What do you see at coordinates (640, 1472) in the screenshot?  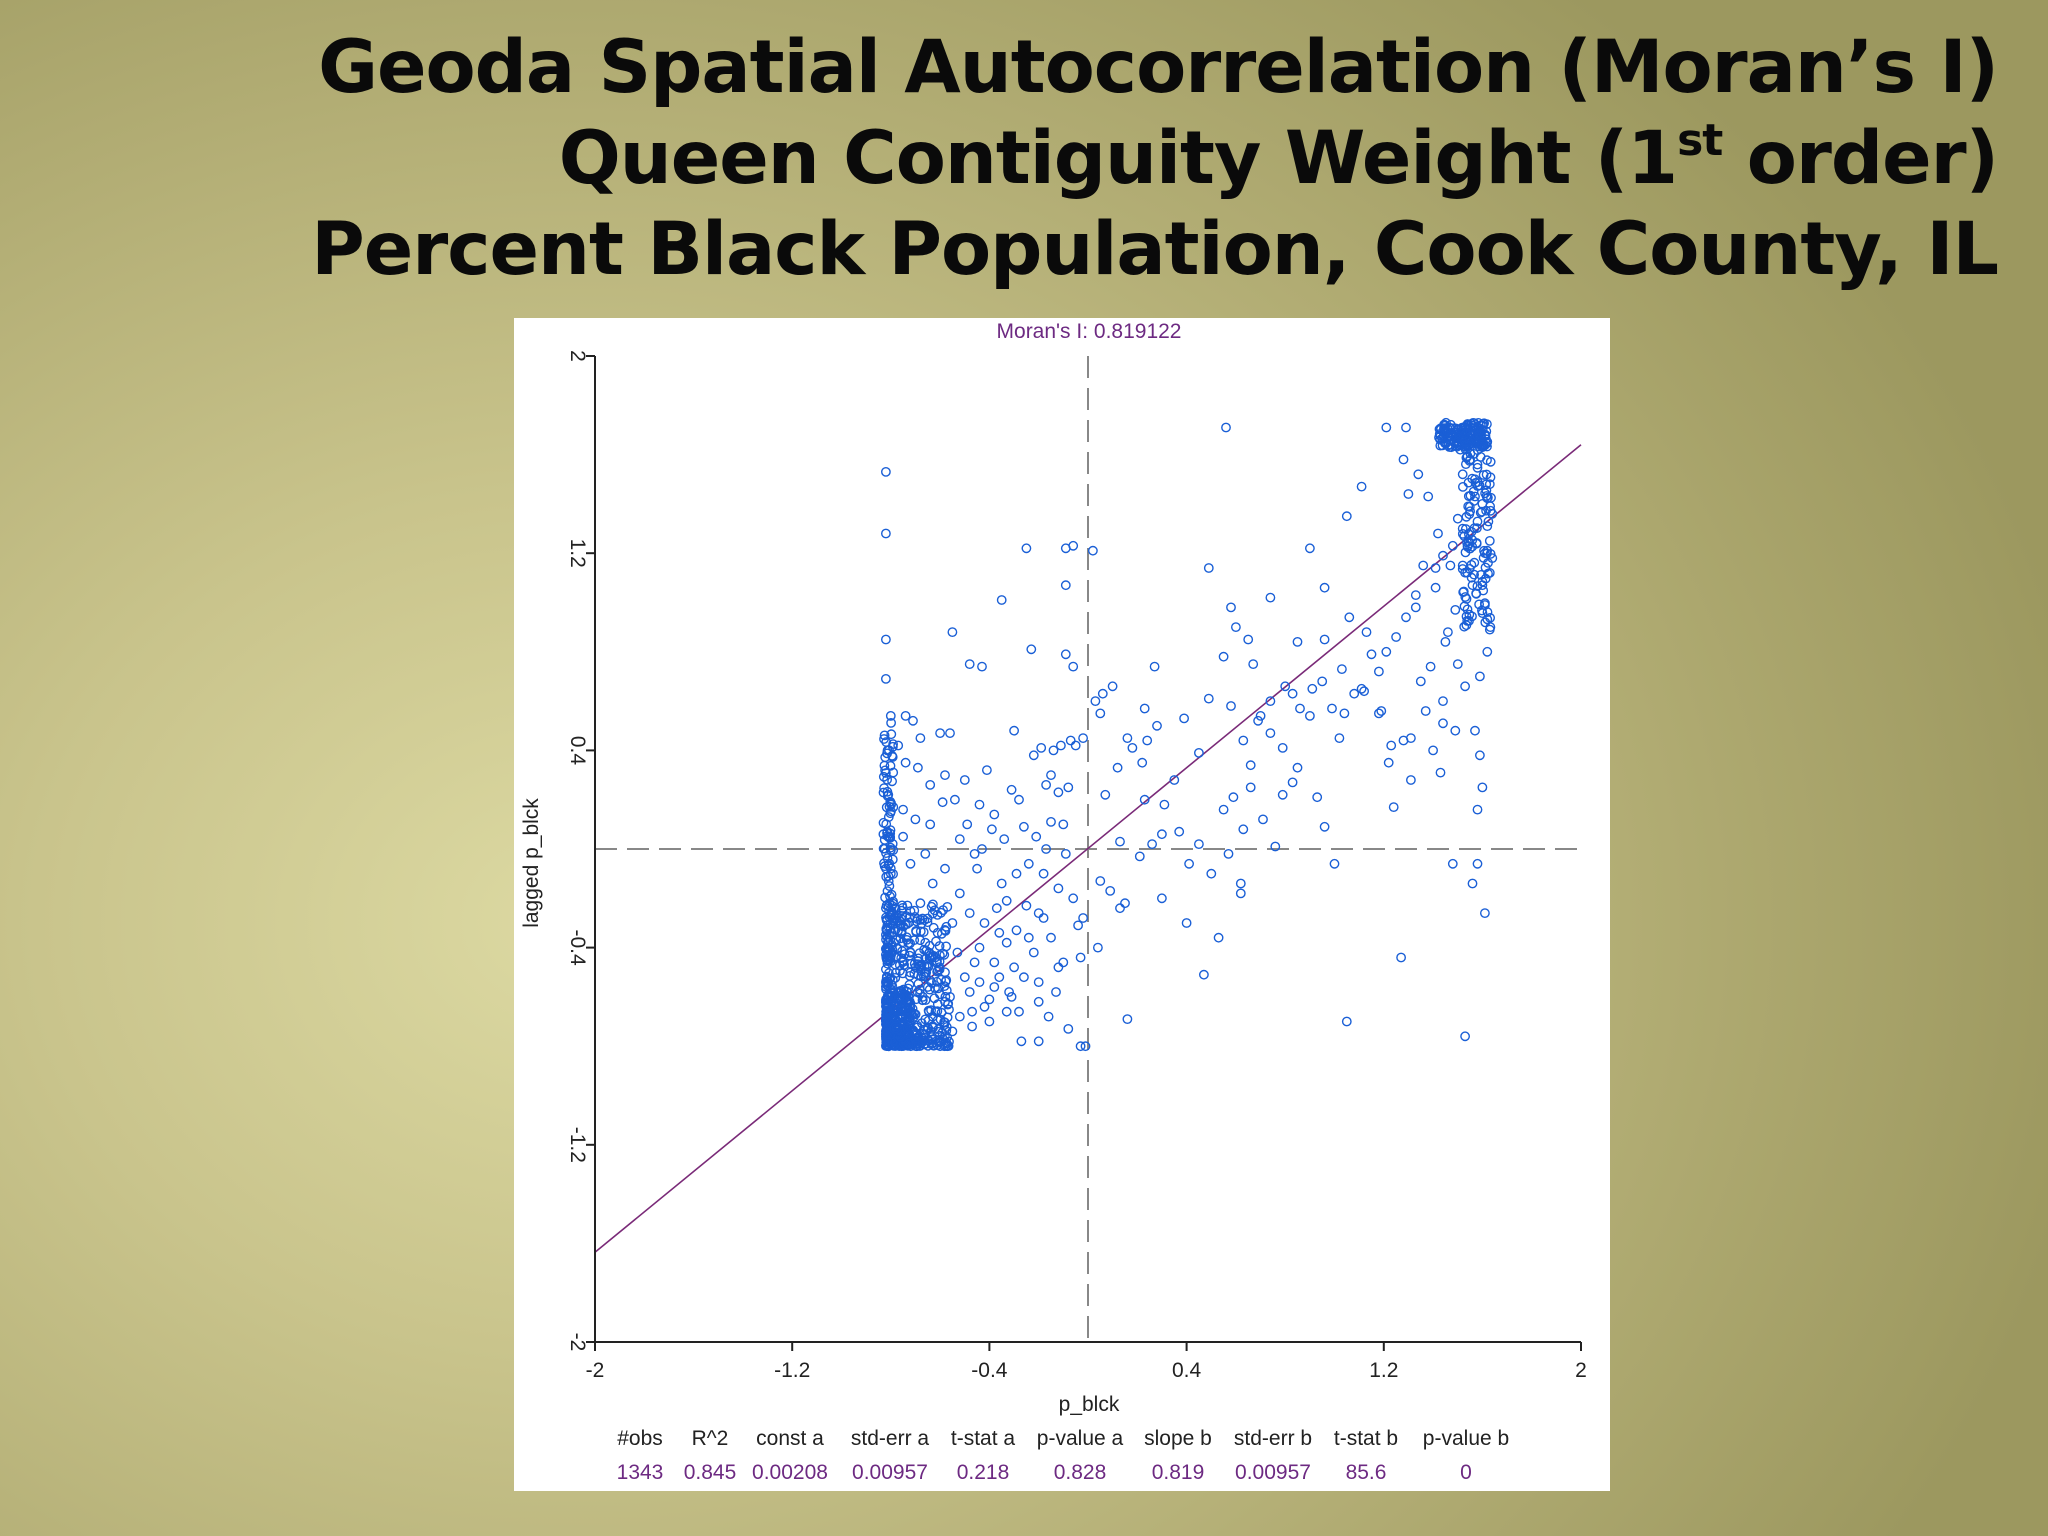 I see `stats-value: 1343` at bounding box center [640, 1472].